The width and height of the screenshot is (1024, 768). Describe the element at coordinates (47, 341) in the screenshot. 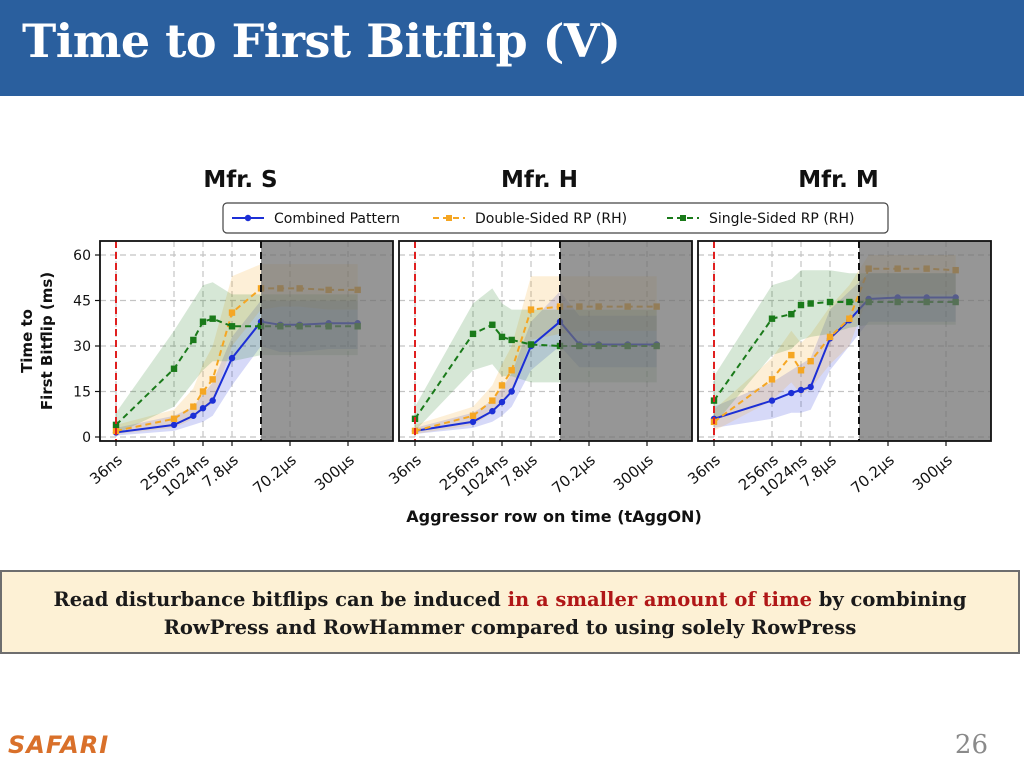

I see `y-axis-label-line-2: First Bitflip (ms)` at that location.